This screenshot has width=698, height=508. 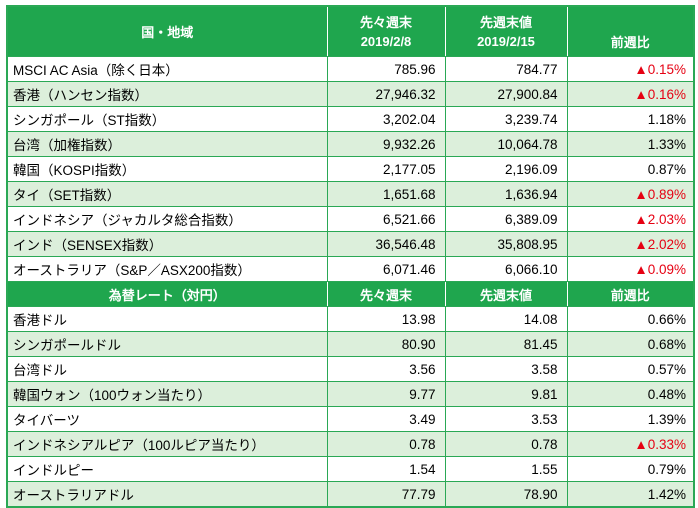 I want to click on last-week-value: 14.08, so click(x=506, y=319).